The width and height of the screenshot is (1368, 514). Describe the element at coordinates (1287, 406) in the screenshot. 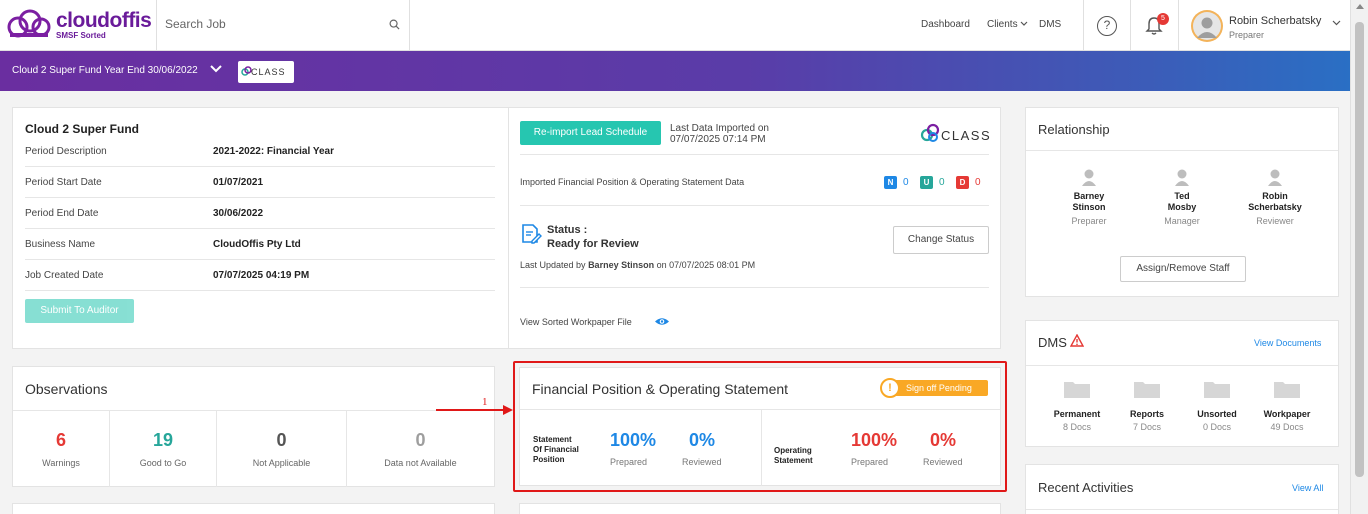

I see `folder-workpaper: Workpaper 49 Docs` at that location.